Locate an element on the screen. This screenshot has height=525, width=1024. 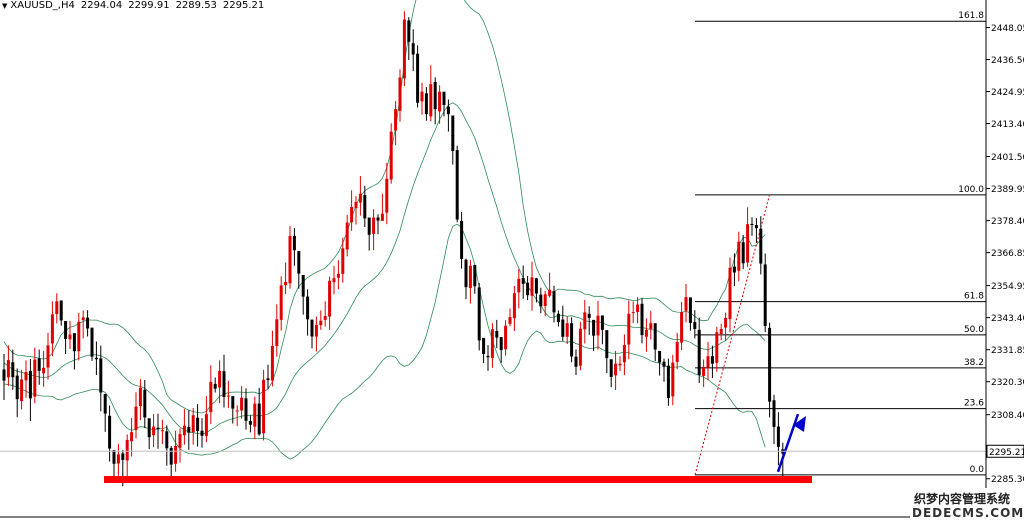
fib-level-label: 100.0 is located at coordinates (971, 190).